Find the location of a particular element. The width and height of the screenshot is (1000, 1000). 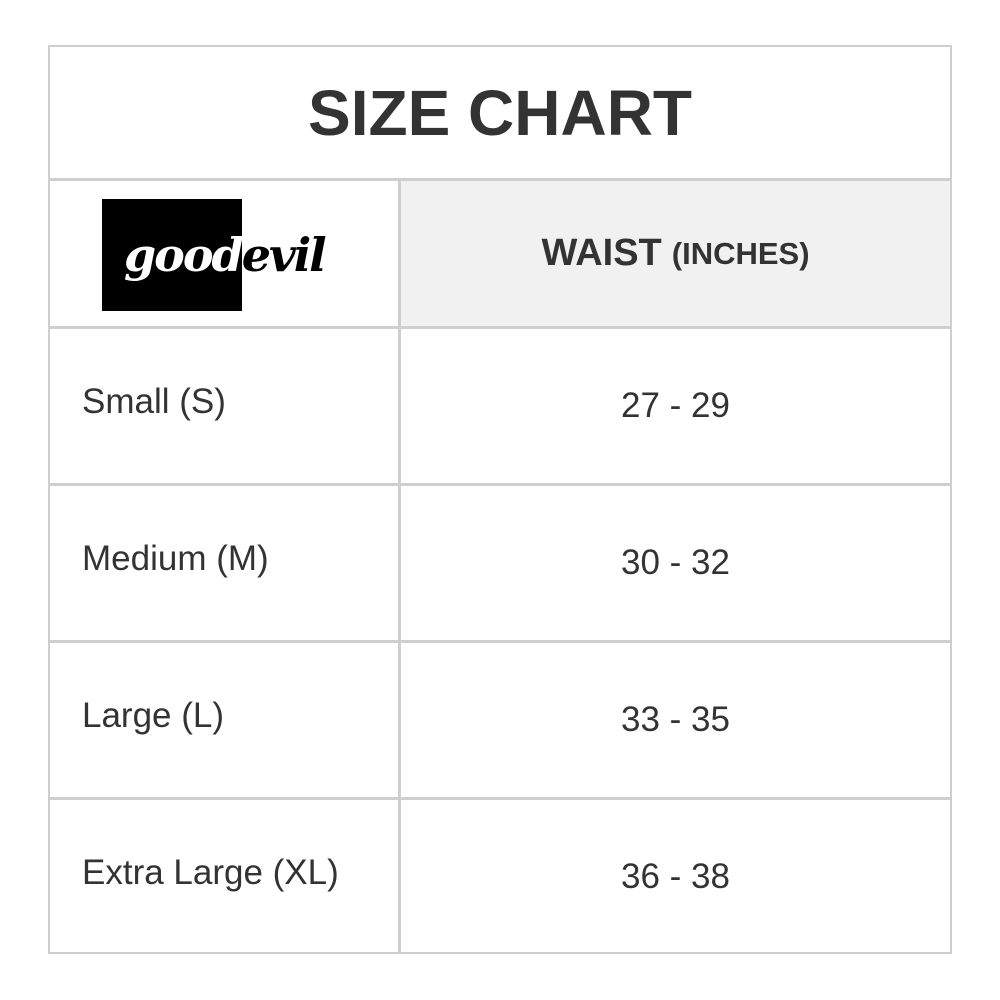

table-row: Medium (M) 30 - 32 is located at coordinates (500, 563).